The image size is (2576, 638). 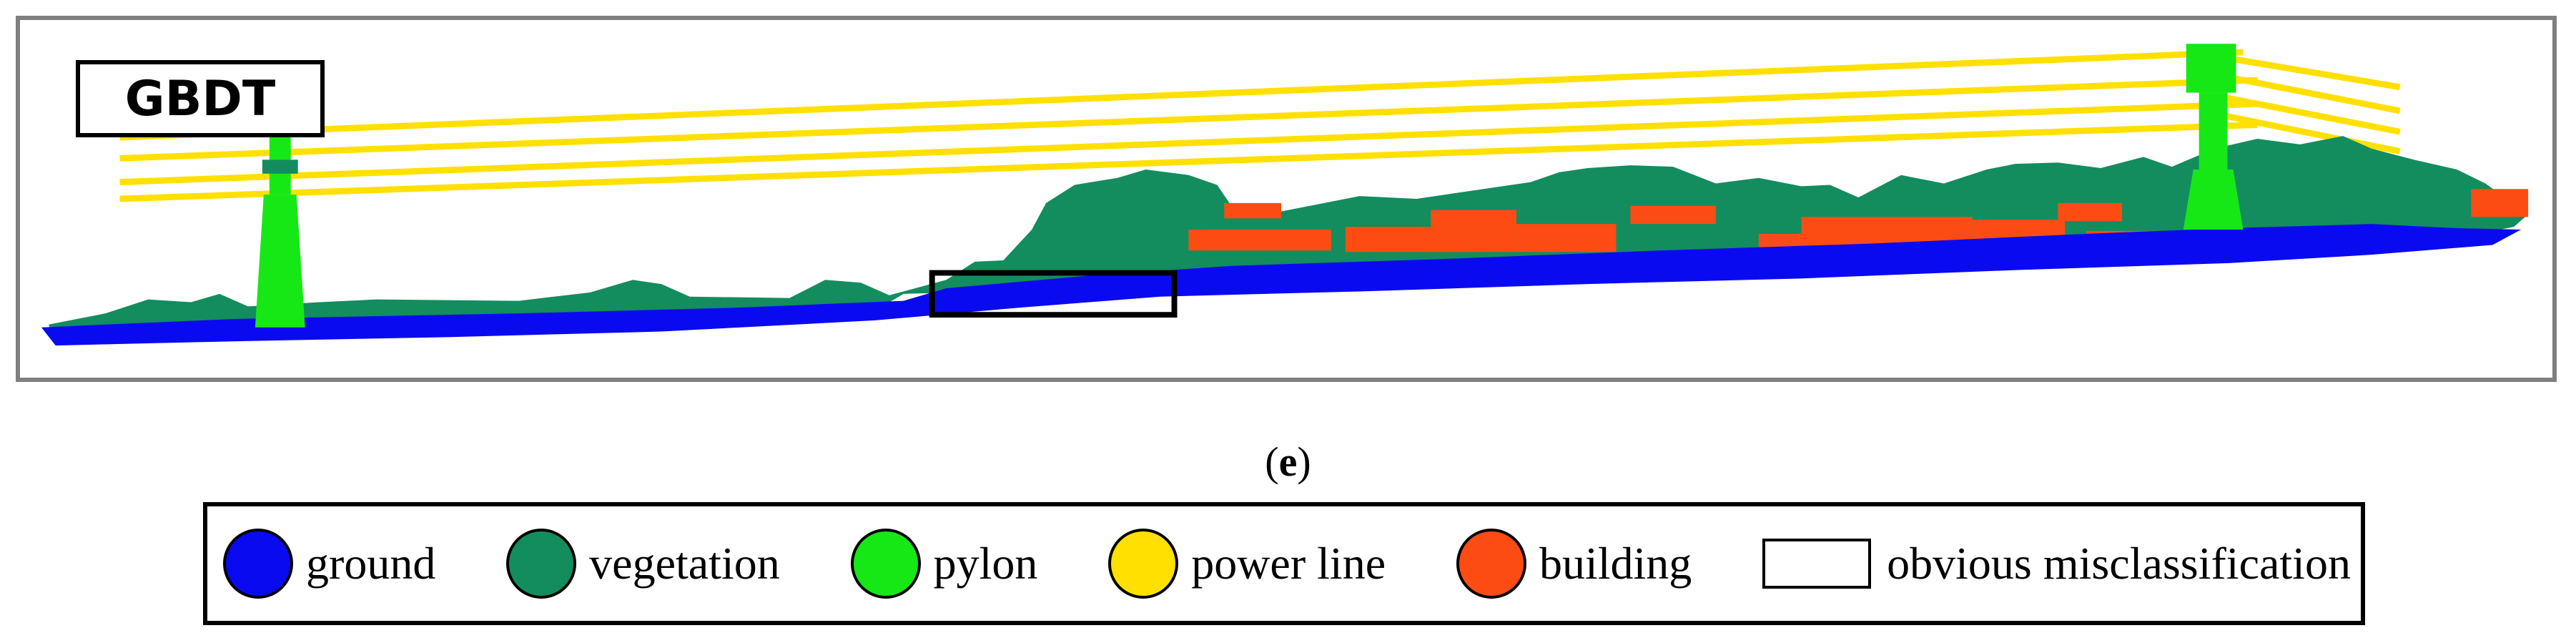 I want to click on legend-label: ground, so click(x=371, y=563).